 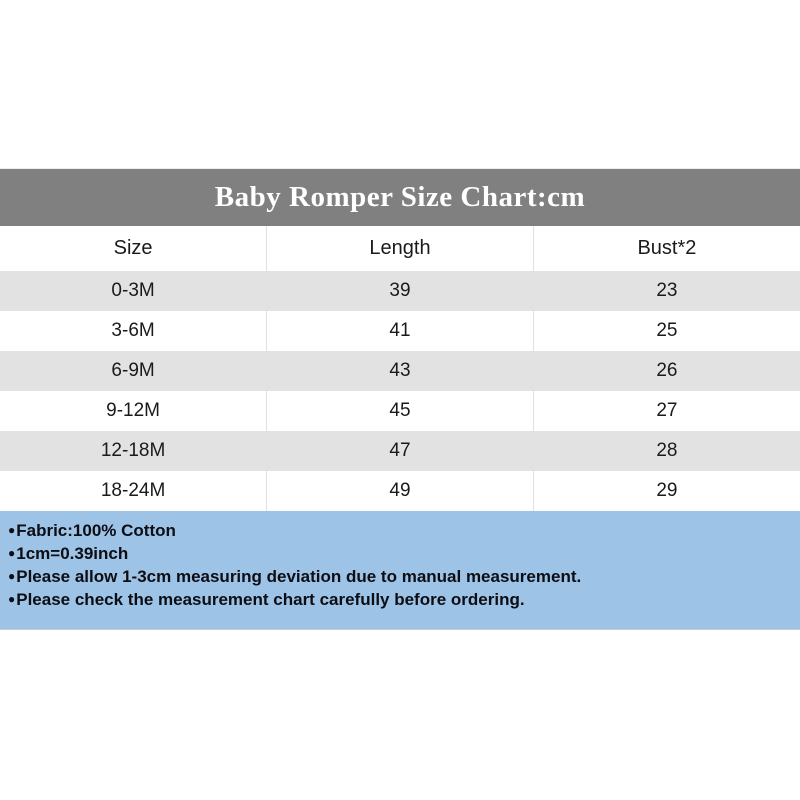 I want to click on table-row: 6-9M 43 26, so click(x=400, y=371).